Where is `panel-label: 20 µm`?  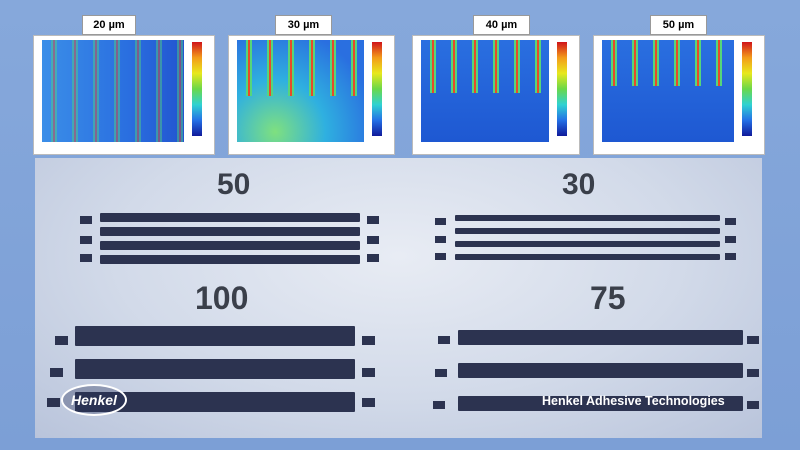 panel-label: 20 µm is located at coordinates (109, 25).